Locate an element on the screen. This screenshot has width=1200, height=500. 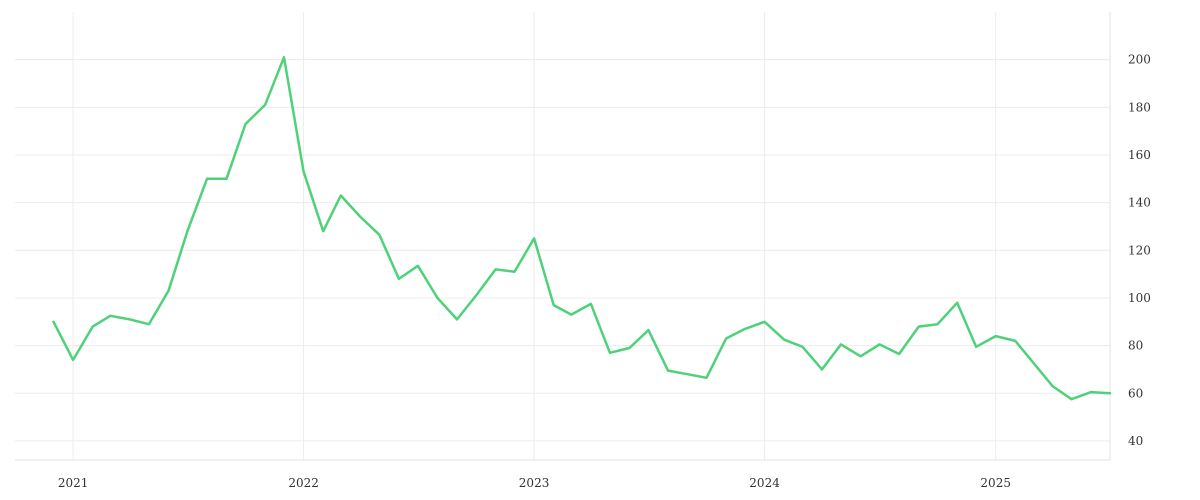
y-tick-label: 160 is located at coordinates (1139, 155).